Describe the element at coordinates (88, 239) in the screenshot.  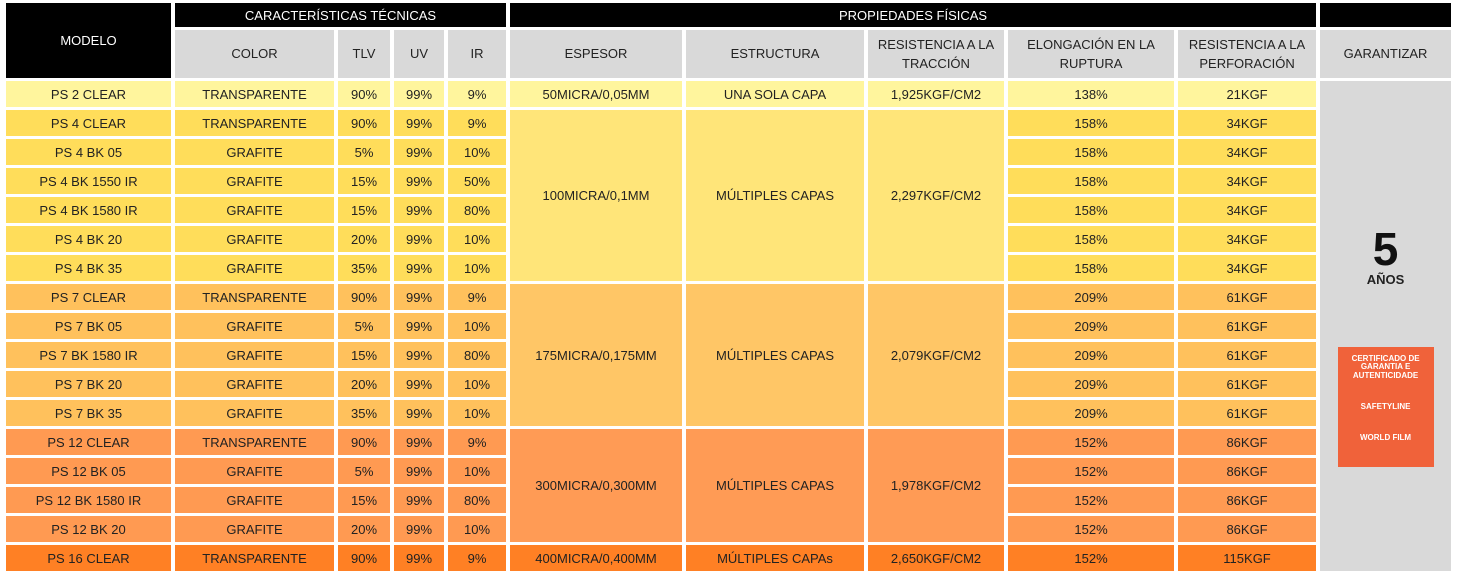
I see `cell: PS 4 BK 20` at that location.